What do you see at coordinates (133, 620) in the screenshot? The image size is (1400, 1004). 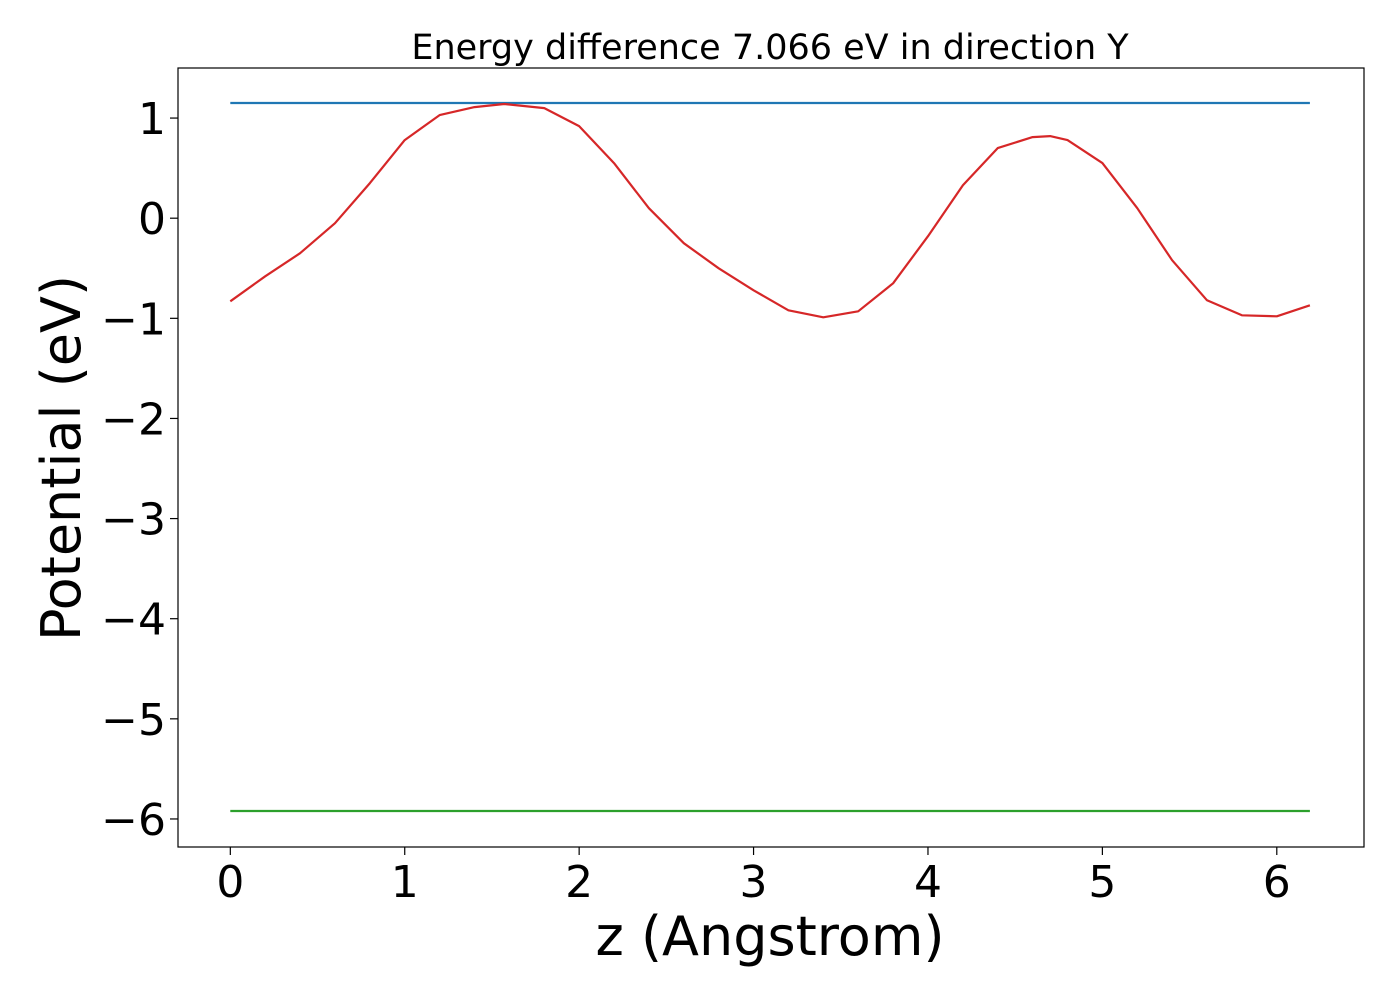 I see `y-tick-label: −4` at bounding box center [133, 620].